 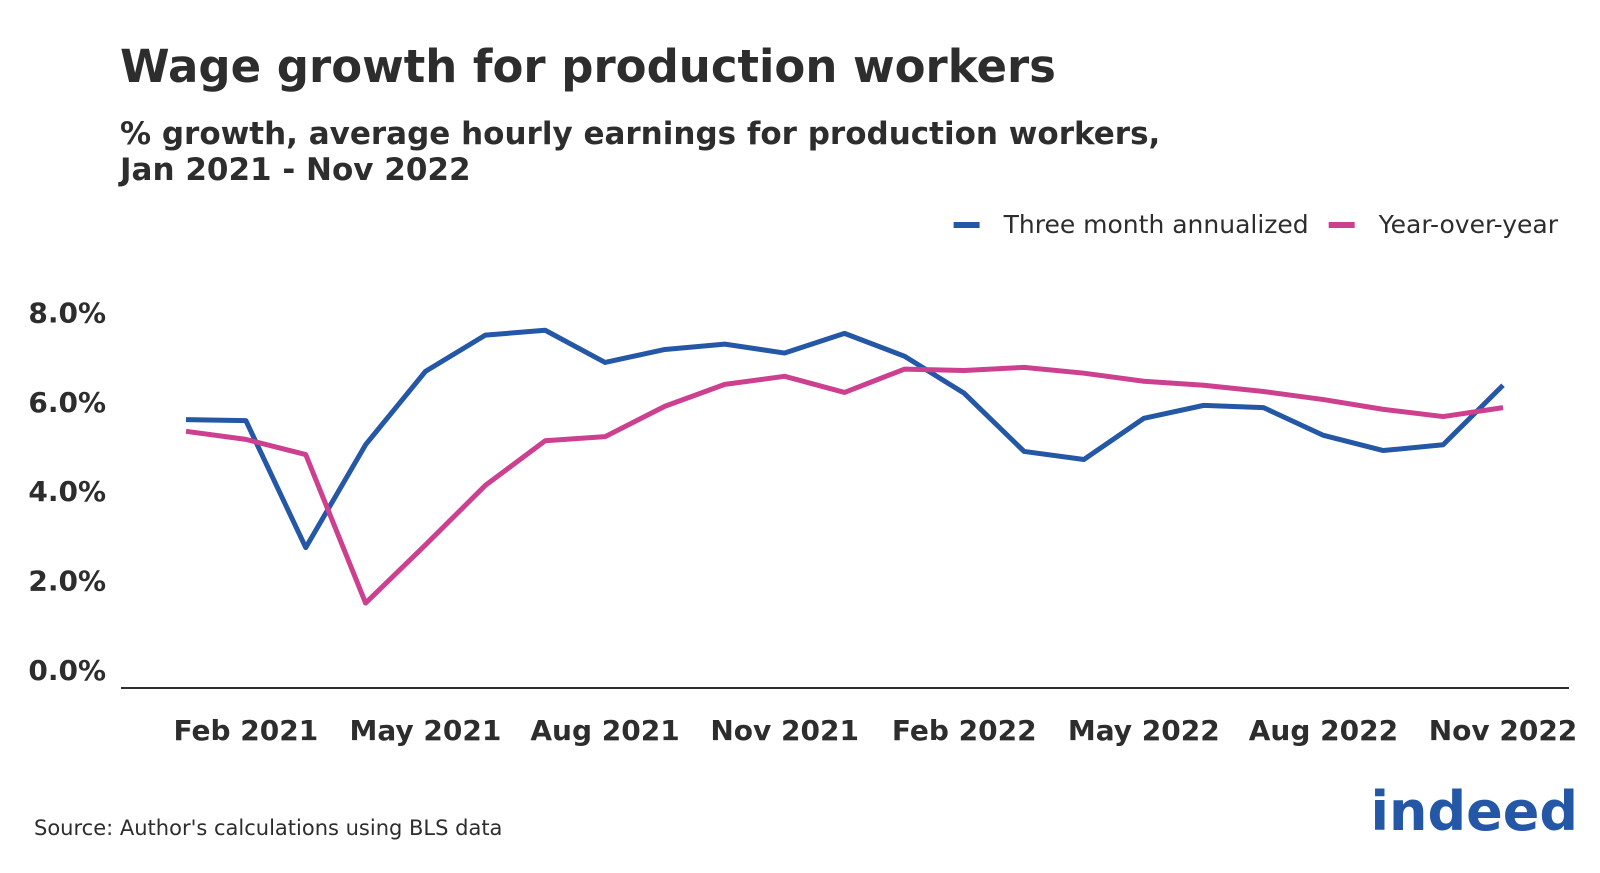 I want to click on x-tick-label: Nov 2021, so click(x=784, y=730).